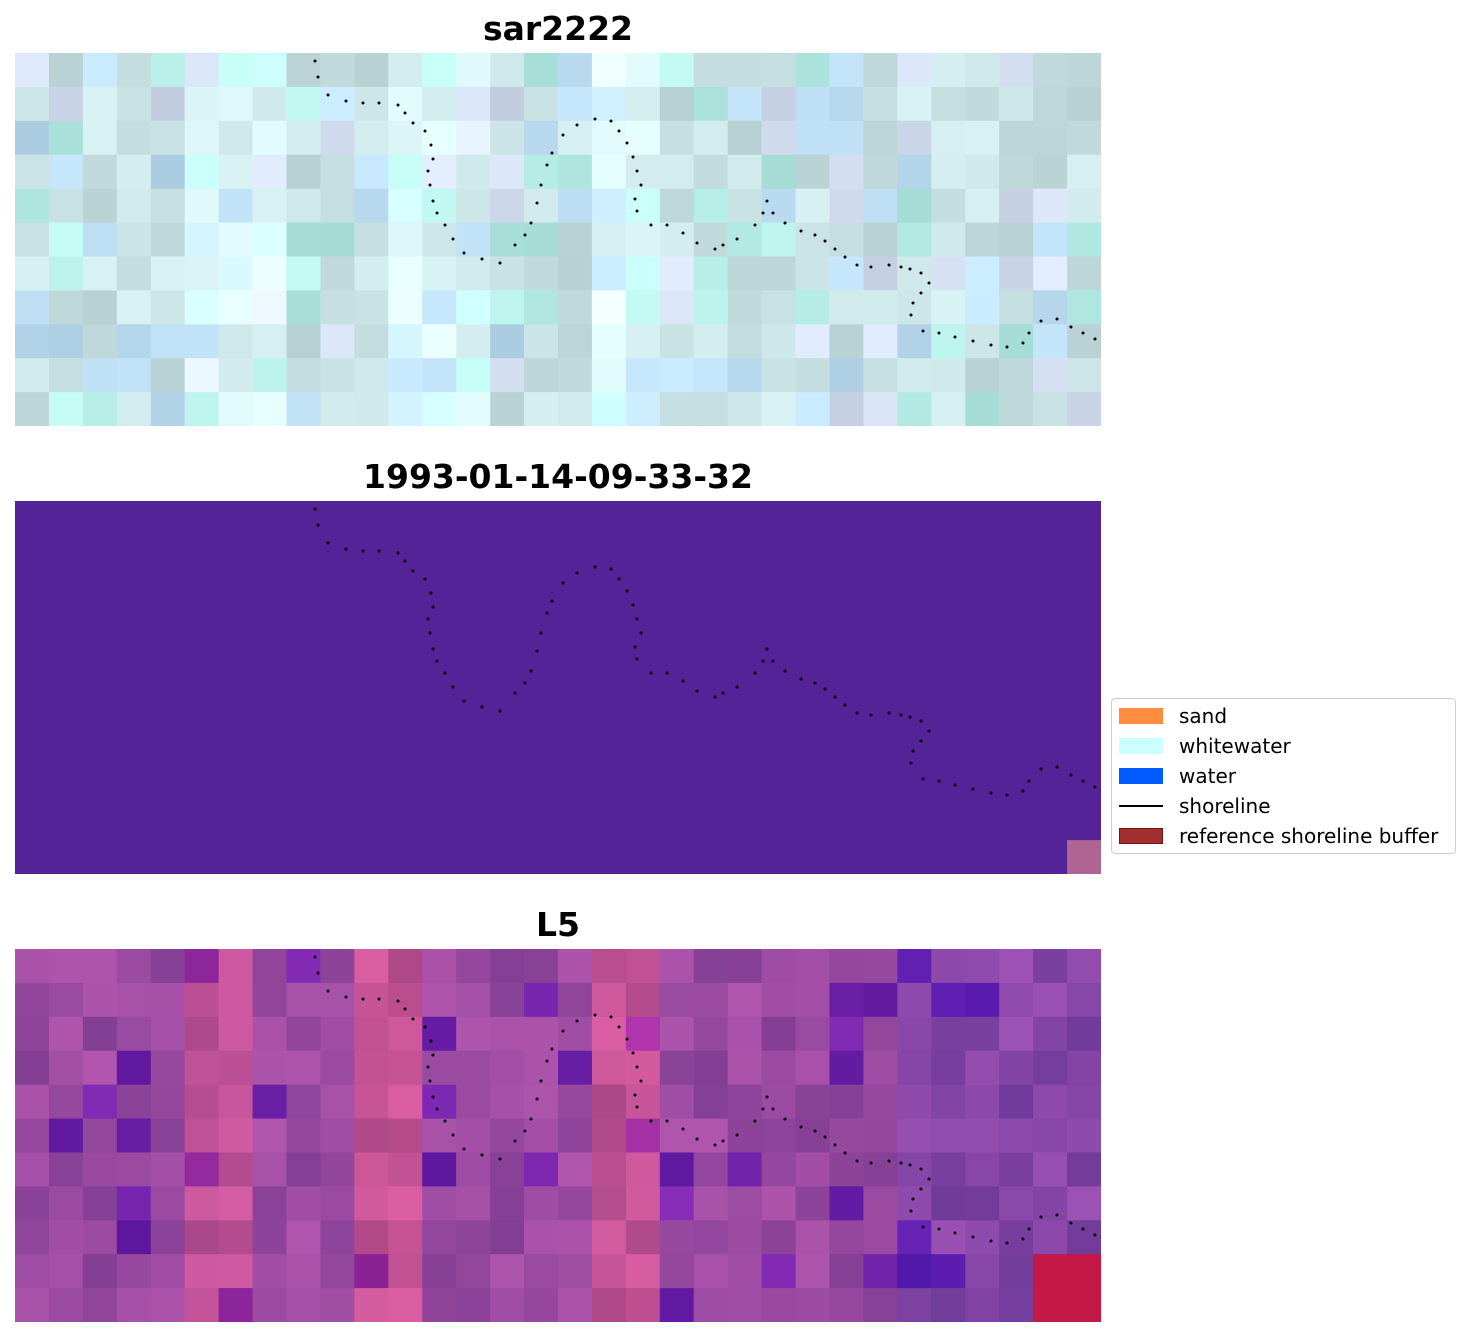 The width and height of the screenshot is (1472, 1337). I want to click on legend-label-water: water, so click(1207, 776).